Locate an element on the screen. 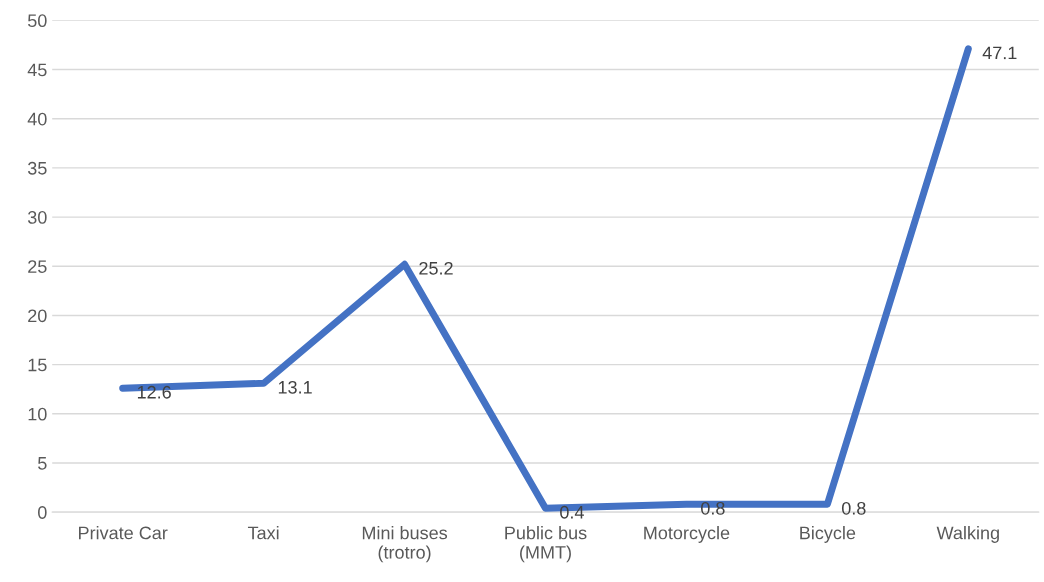  x-tick-label: Mini buses (trotro) is located at coordinates (405, 544).